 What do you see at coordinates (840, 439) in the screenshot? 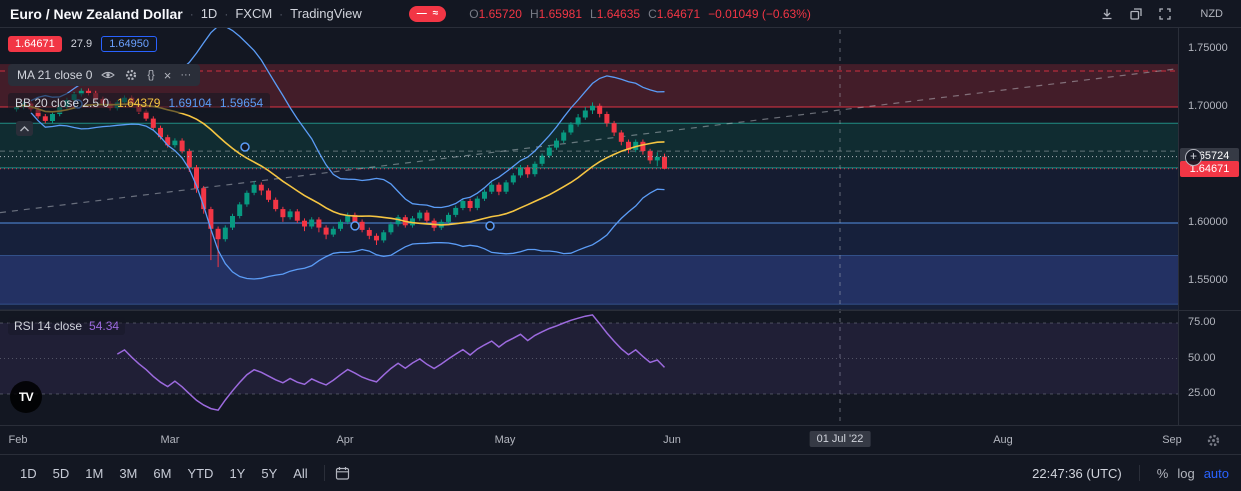
I see `time-tick-label-selected: 01 Jul '22` at bounding box center [840, 439].